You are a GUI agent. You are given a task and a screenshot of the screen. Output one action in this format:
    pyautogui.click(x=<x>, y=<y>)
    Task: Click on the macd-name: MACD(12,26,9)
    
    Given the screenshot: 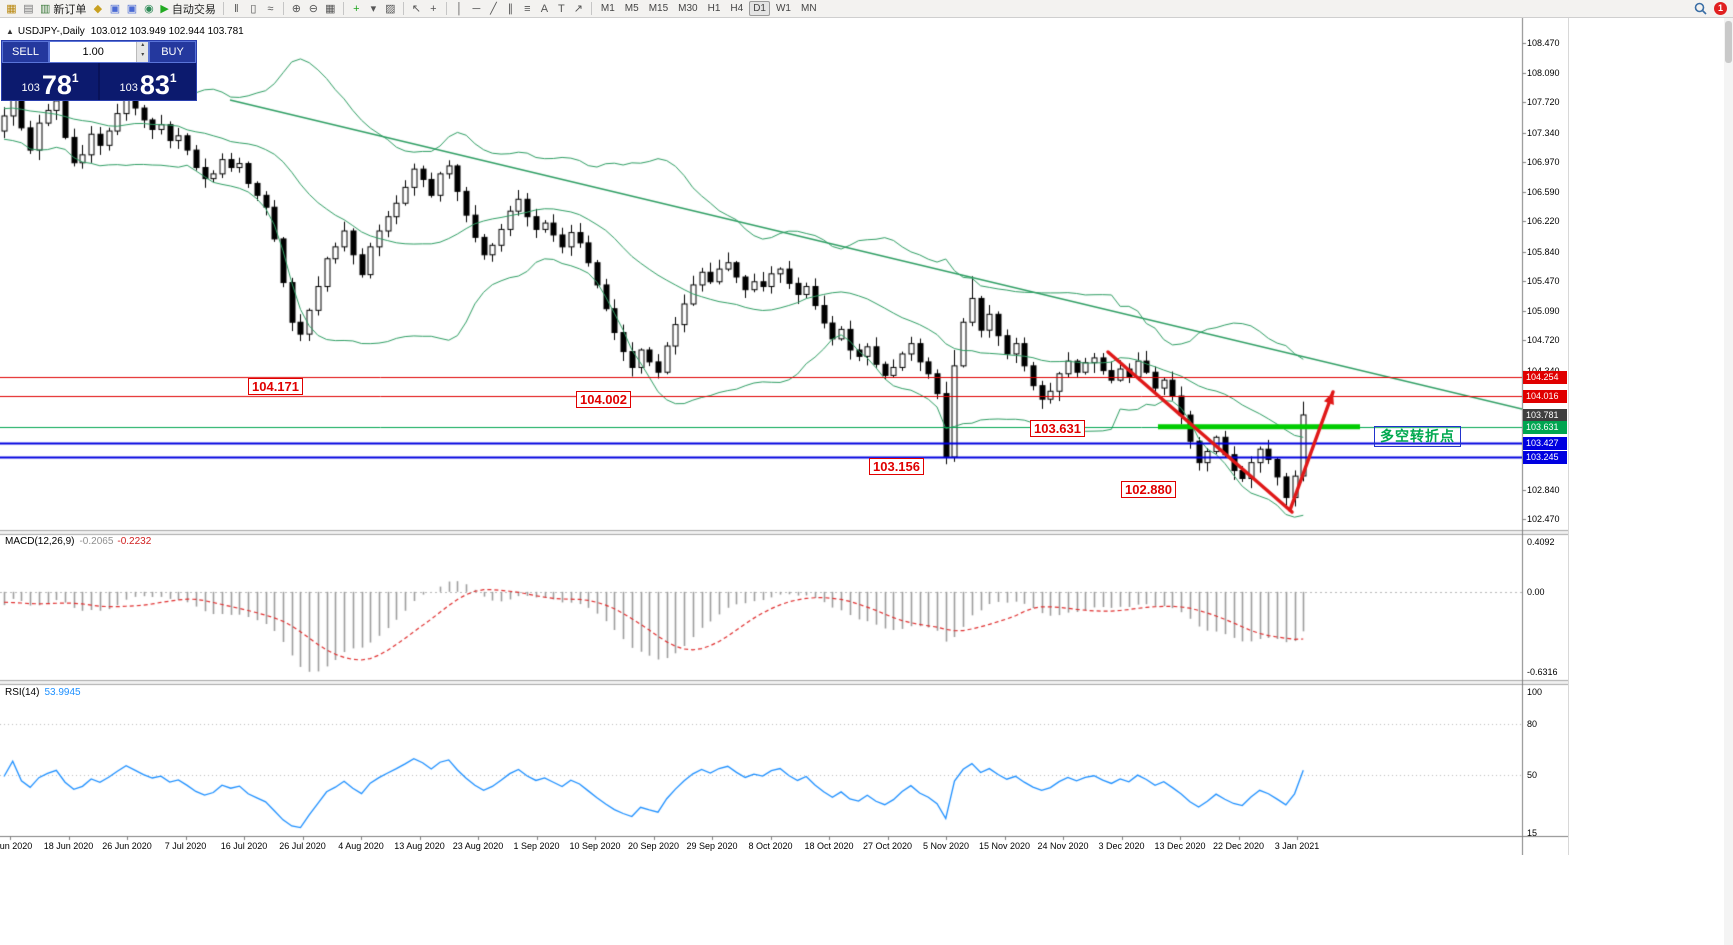 What is the action you would take?
    pyautogui.click(x=40, y=541)
    